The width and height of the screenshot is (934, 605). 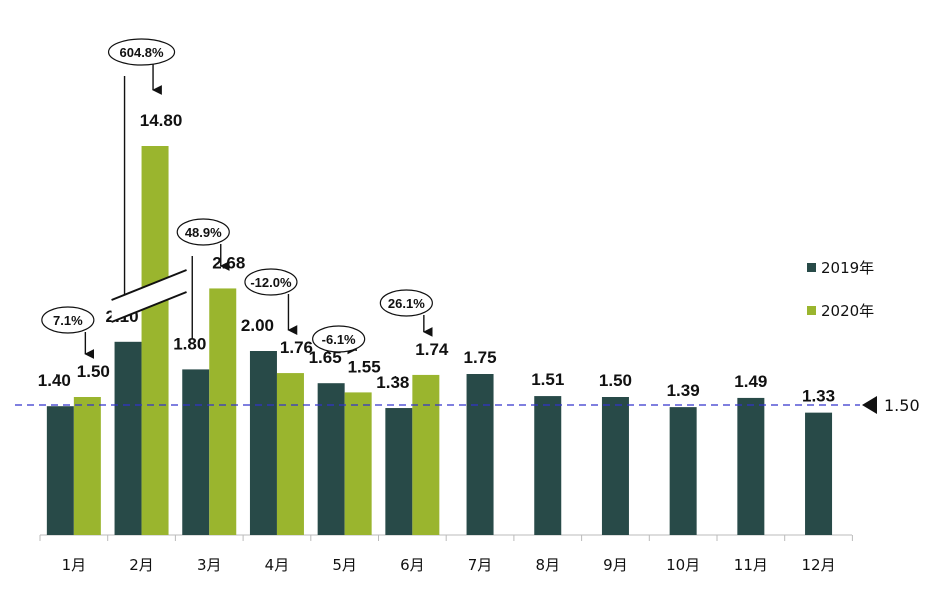 What do you see at coordinates (54, 380) in the screenshot?
I see `data-label-2019: 1.40` at bounding box center [54, 380].